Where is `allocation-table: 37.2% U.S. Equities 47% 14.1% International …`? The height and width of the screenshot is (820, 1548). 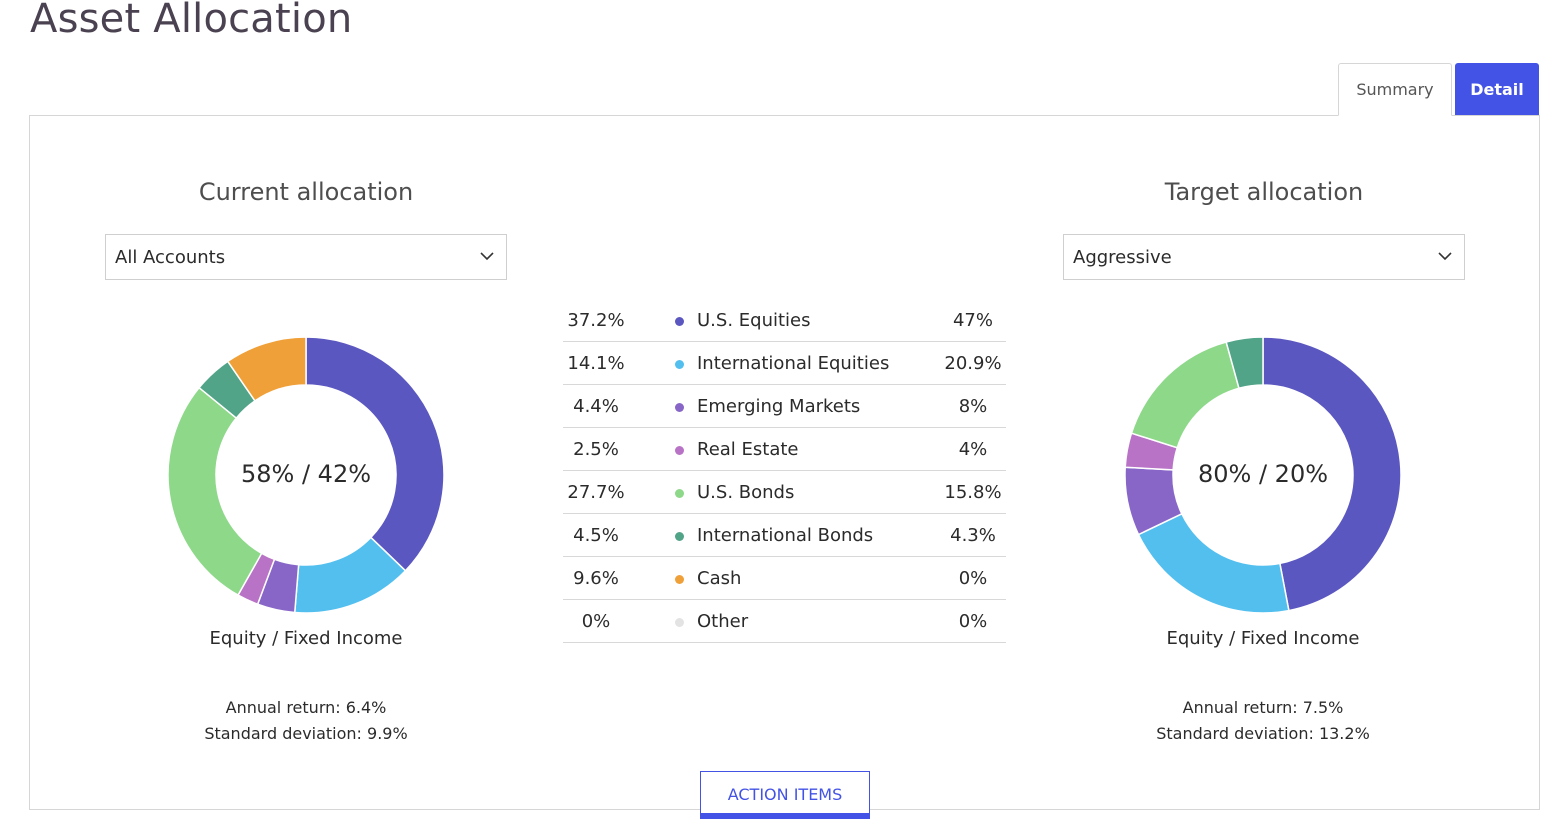
allocation-table: 37.2% U.S. Equities 47% 14.1% International … is located at coordinates (784, 471).